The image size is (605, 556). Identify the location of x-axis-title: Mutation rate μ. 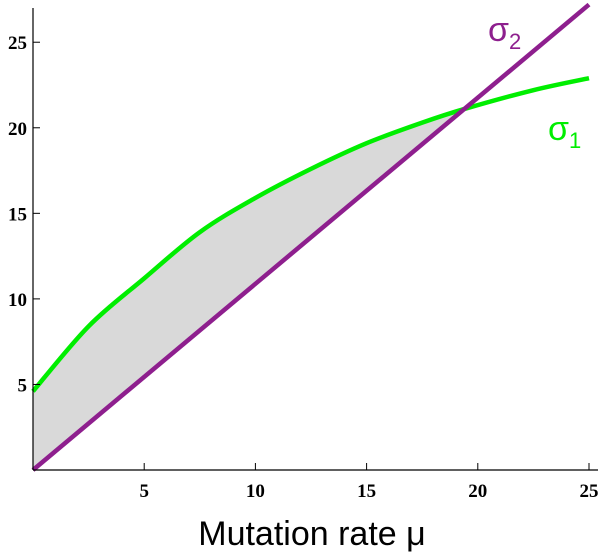
(311, 534).